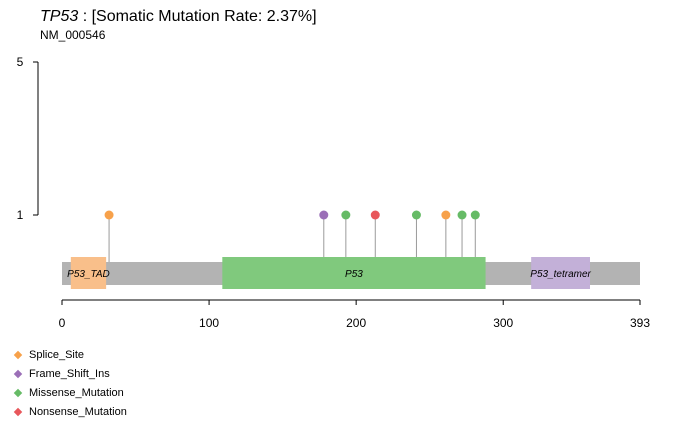 The width and height of the screenshot is (678, 421). I want to click on chart-title: TP53 : [Somatic Mutation Rate: 2.37%], so click(178, 17).